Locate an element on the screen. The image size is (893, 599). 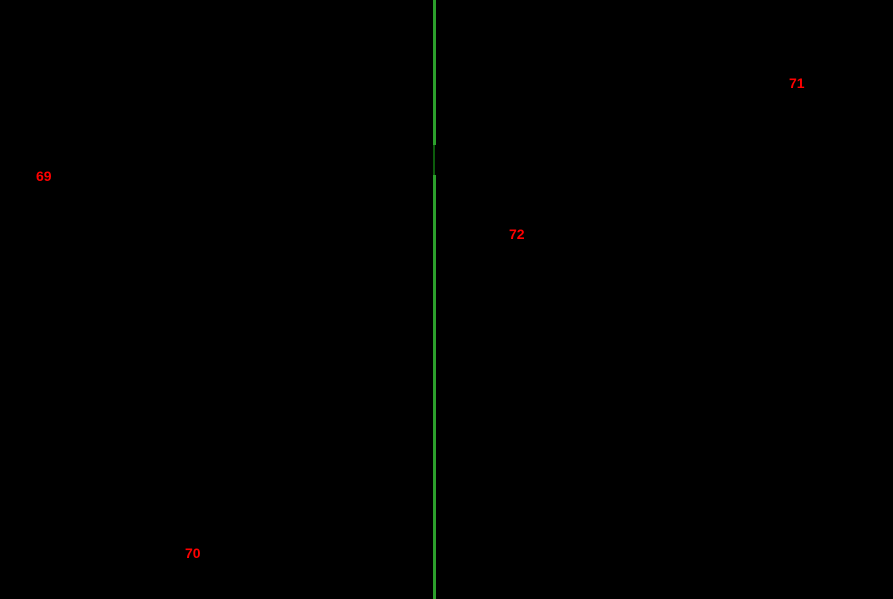
point-label-71: 71 is located at coordinates (797, 83).